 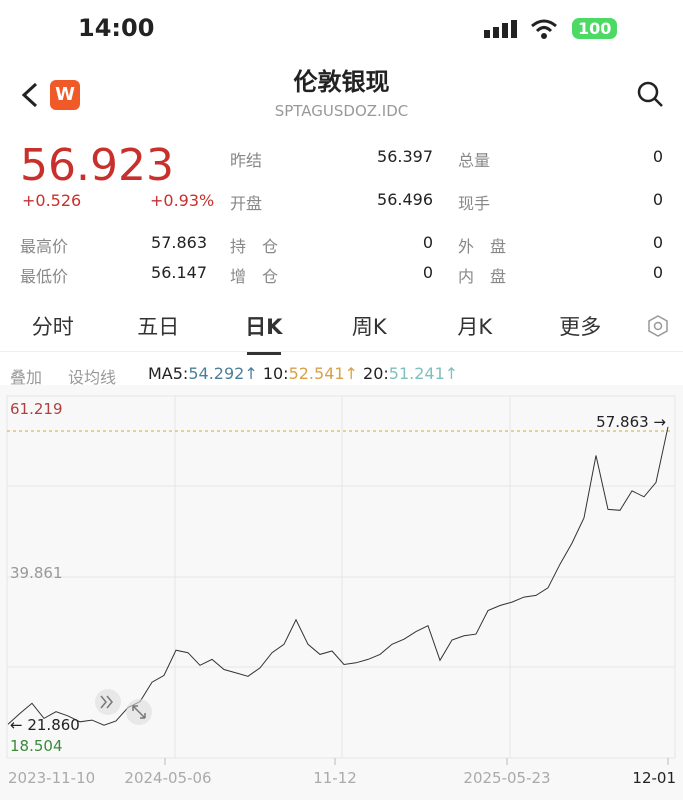 What do you see at coordinates (45, 725) in the screenshot?
I see `min-marker: ← 21.860` at bounding box center [45, 725].